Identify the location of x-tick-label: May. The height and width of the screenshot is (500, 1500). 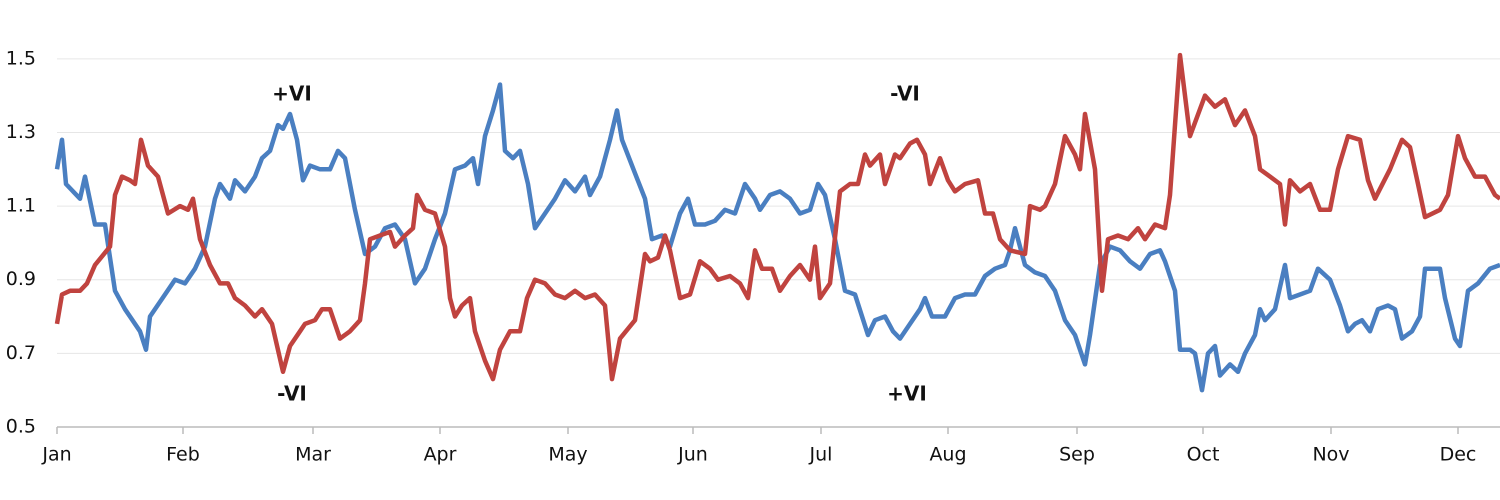
(567, 455).